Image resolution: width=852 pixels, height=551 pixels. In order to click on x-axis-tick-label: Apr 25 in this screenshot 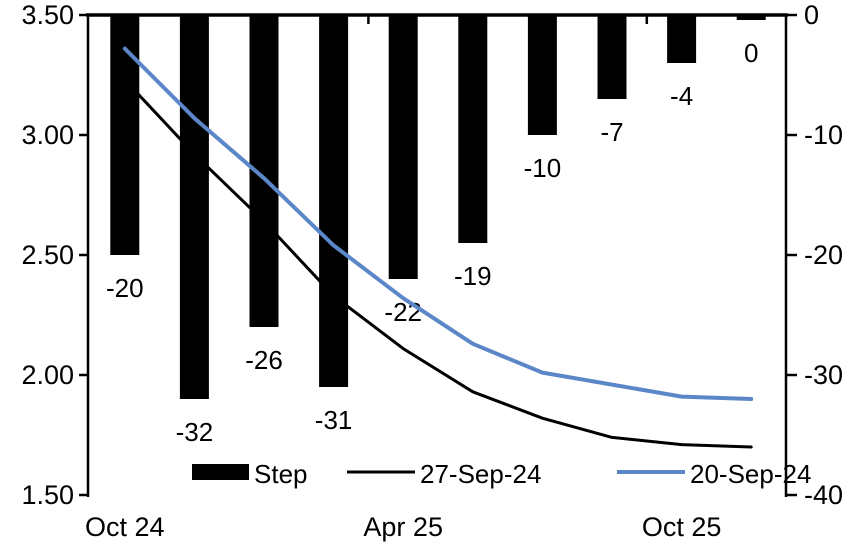, I will do `click(403, 527)`.